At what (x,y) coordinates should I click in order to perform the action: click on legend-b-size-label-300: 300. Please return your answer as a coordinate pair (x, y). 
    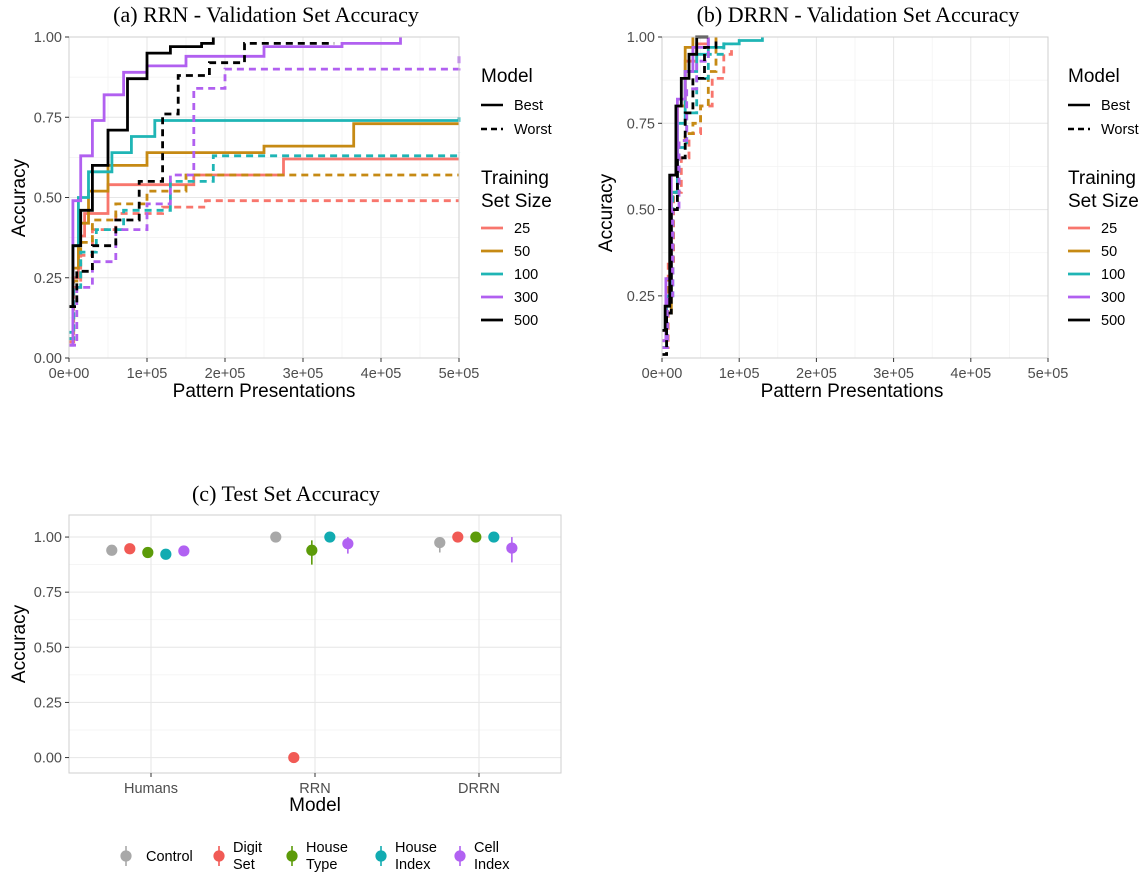
    Looking at the image, I should click on (1113, 298).